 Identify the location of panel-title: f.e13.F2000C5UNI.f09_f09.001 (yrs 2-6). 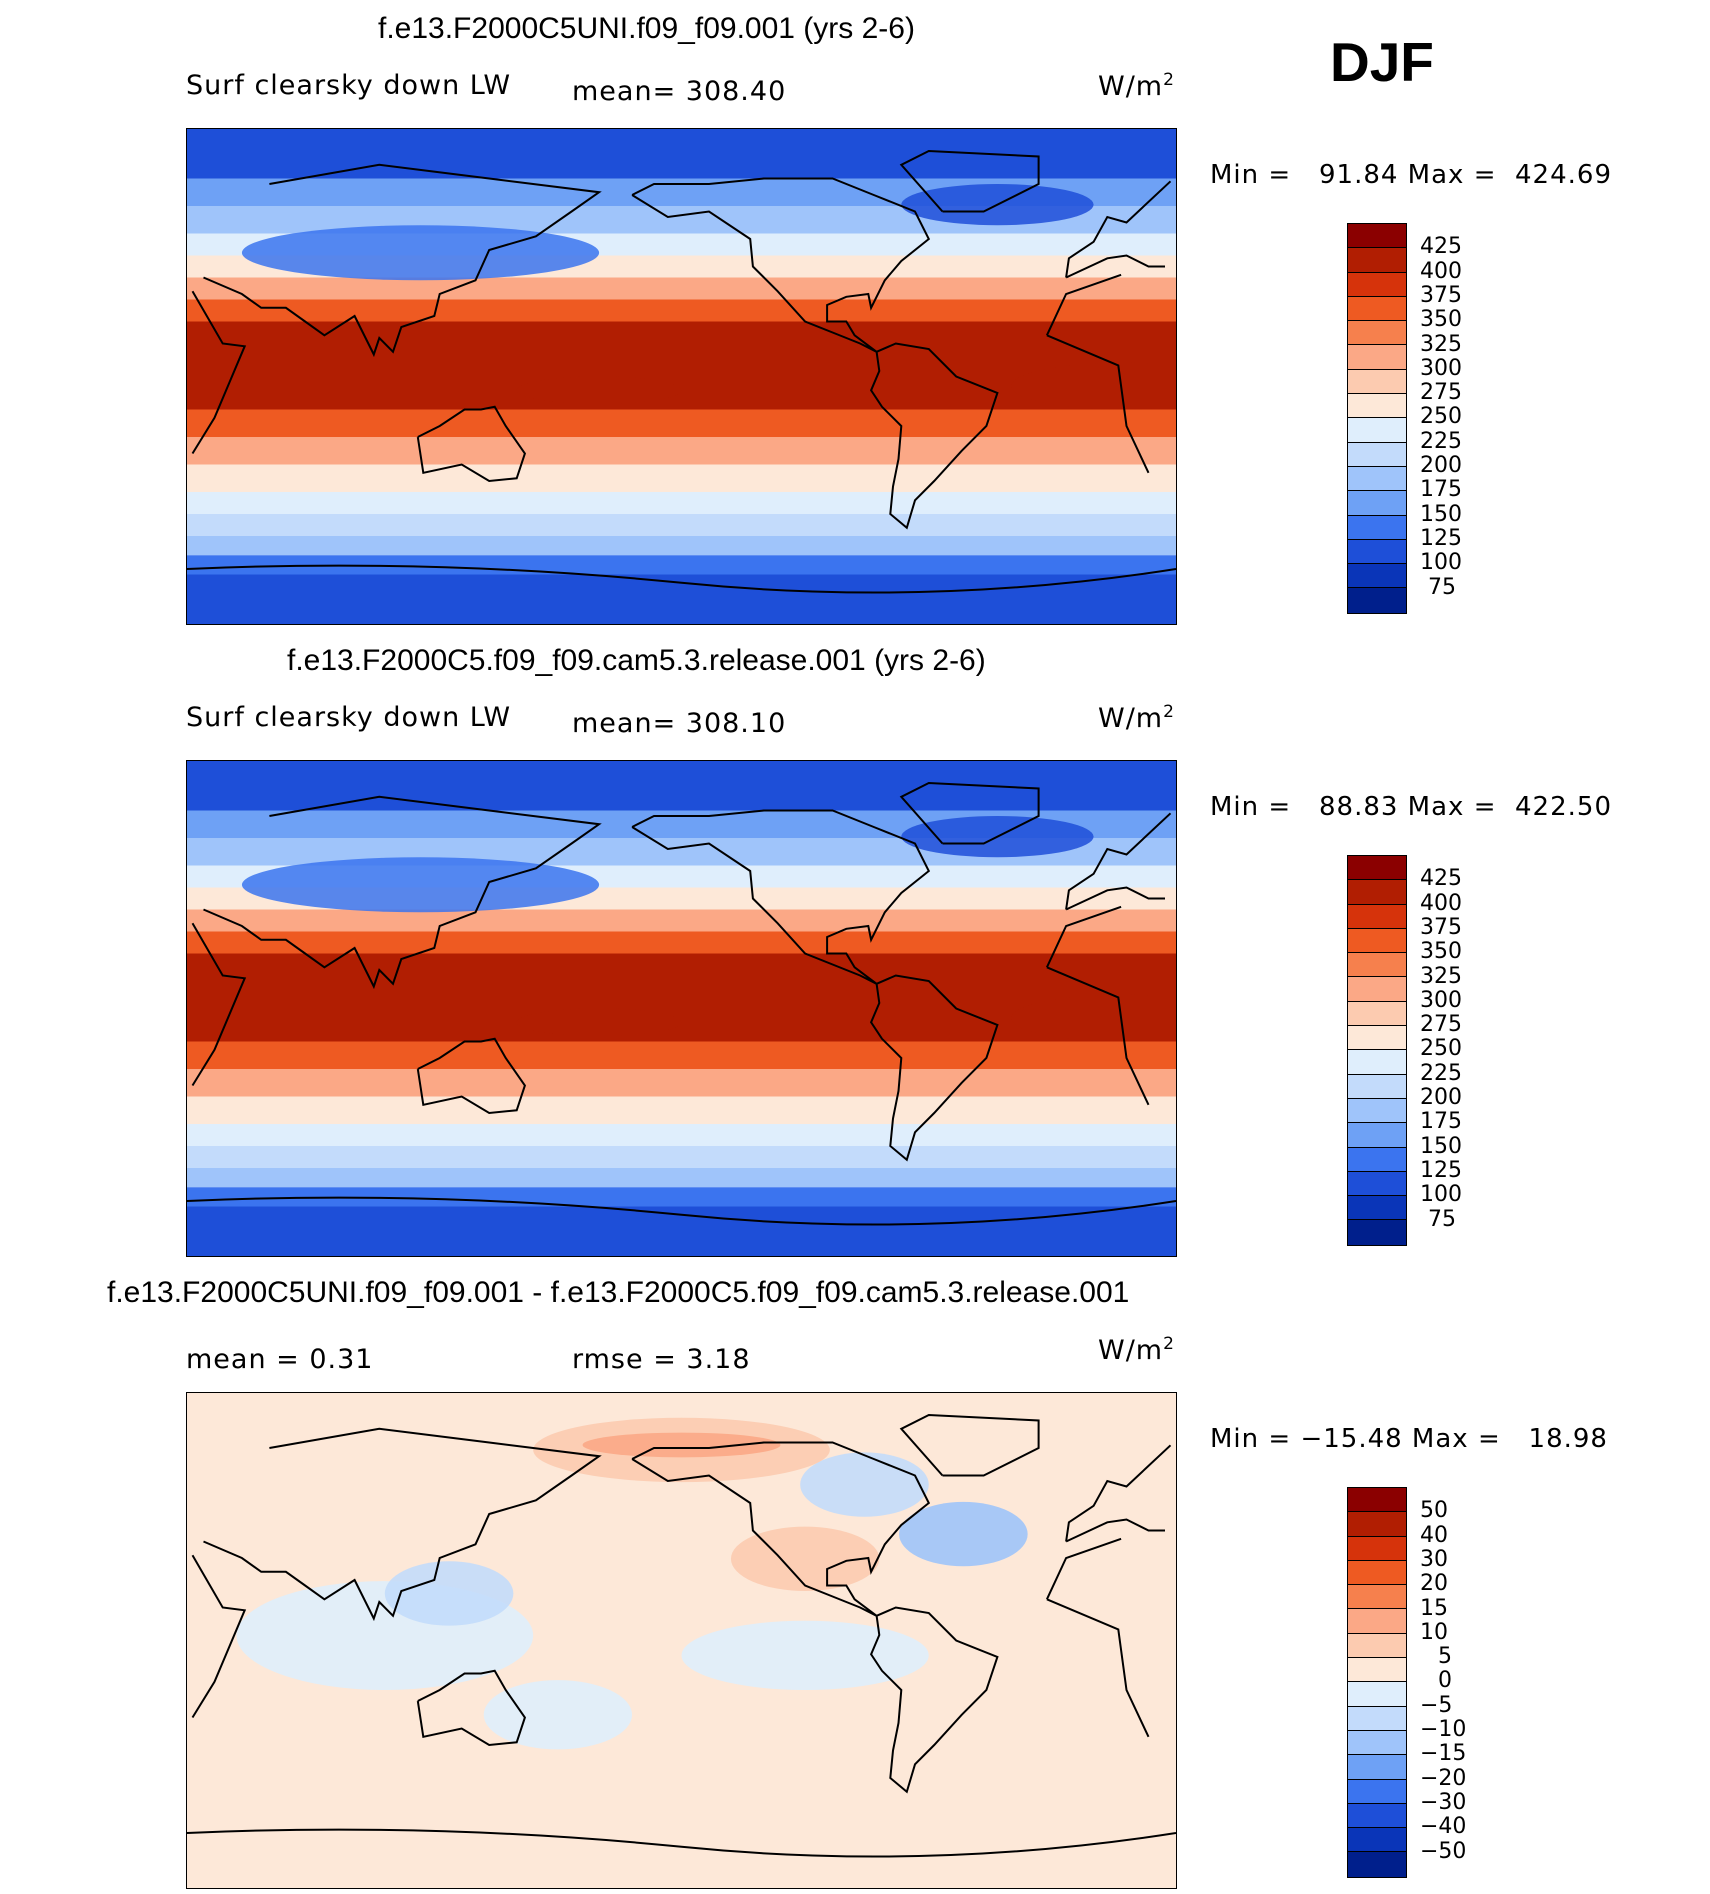
(646, 28).